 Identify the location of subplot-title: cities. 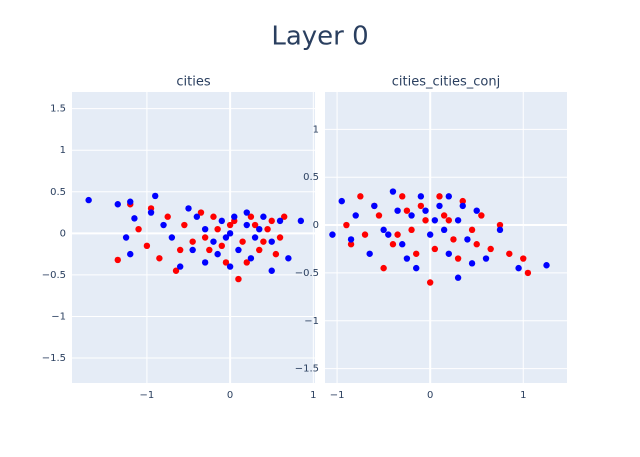
(193, 82).